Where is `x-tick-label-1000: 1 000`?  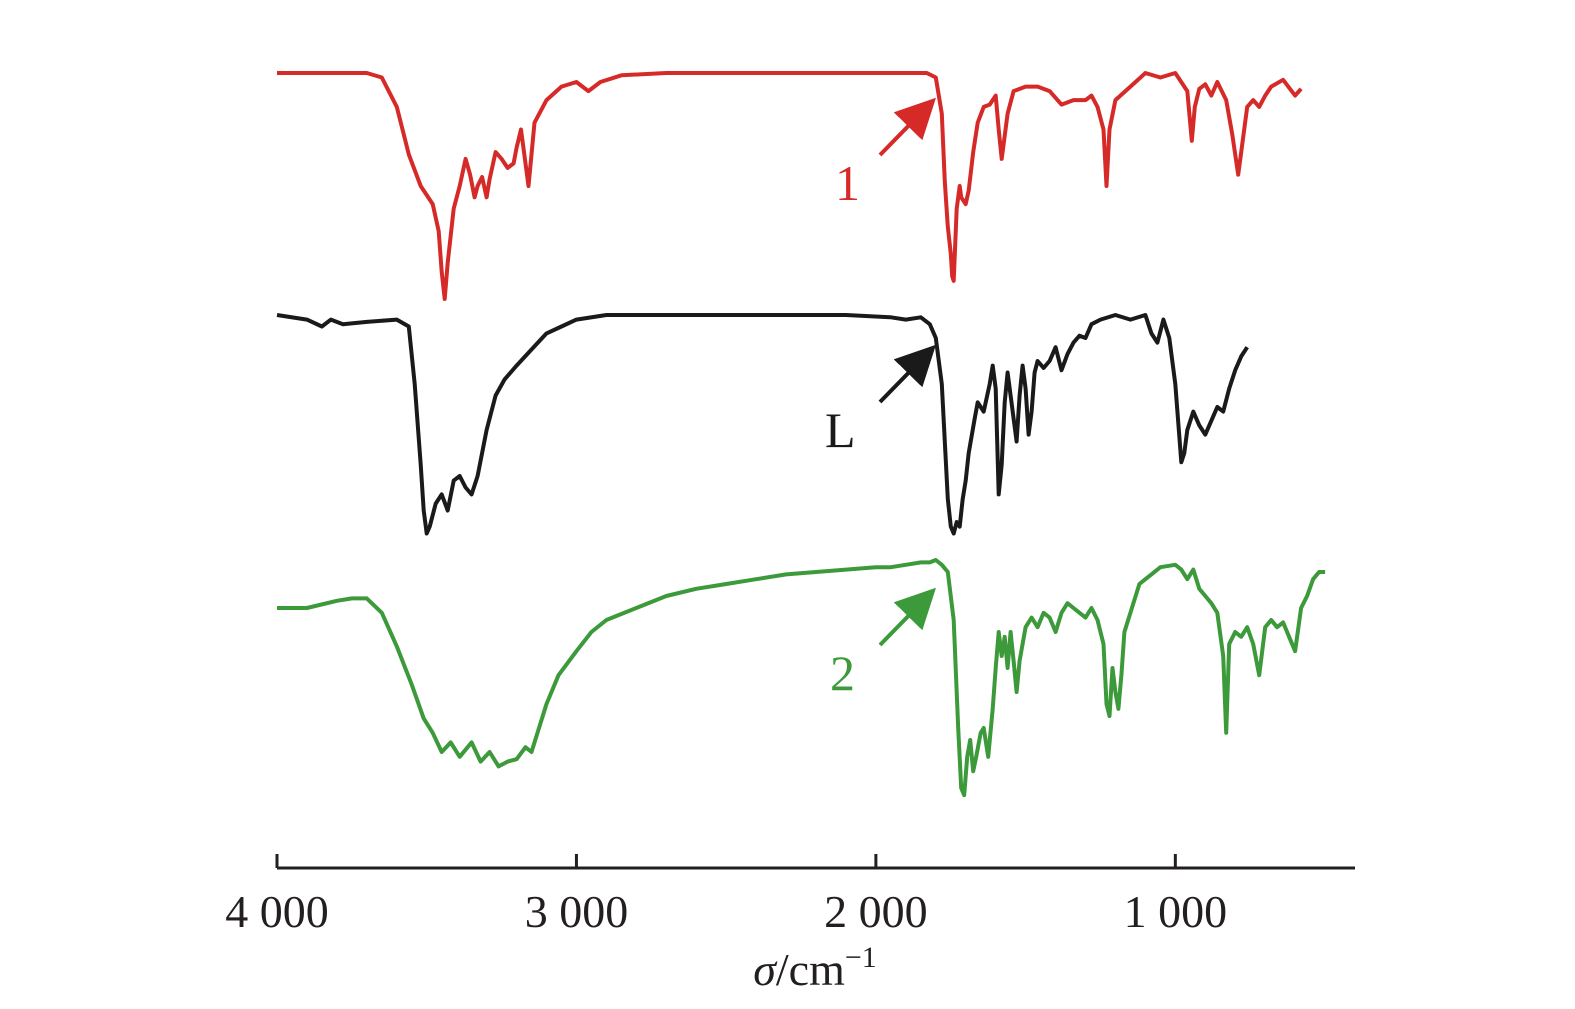
x-tick-label-1000: 1 000 is located at coordinates (1176, 911).